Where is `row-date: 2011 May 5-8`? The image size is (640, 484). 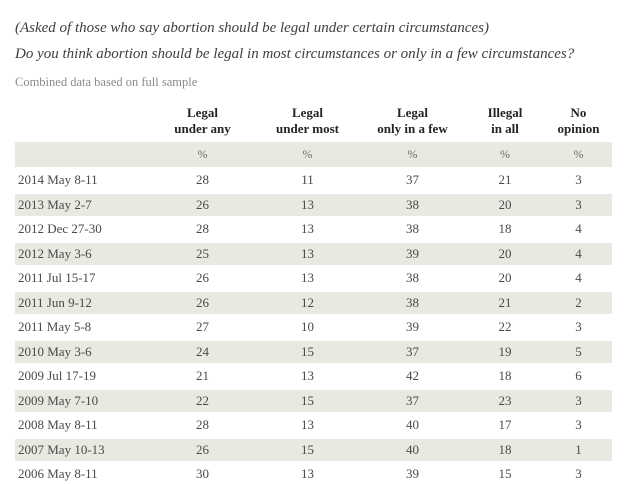
row-date: 2011 May 5-8 is located at coordinates (55, 327).